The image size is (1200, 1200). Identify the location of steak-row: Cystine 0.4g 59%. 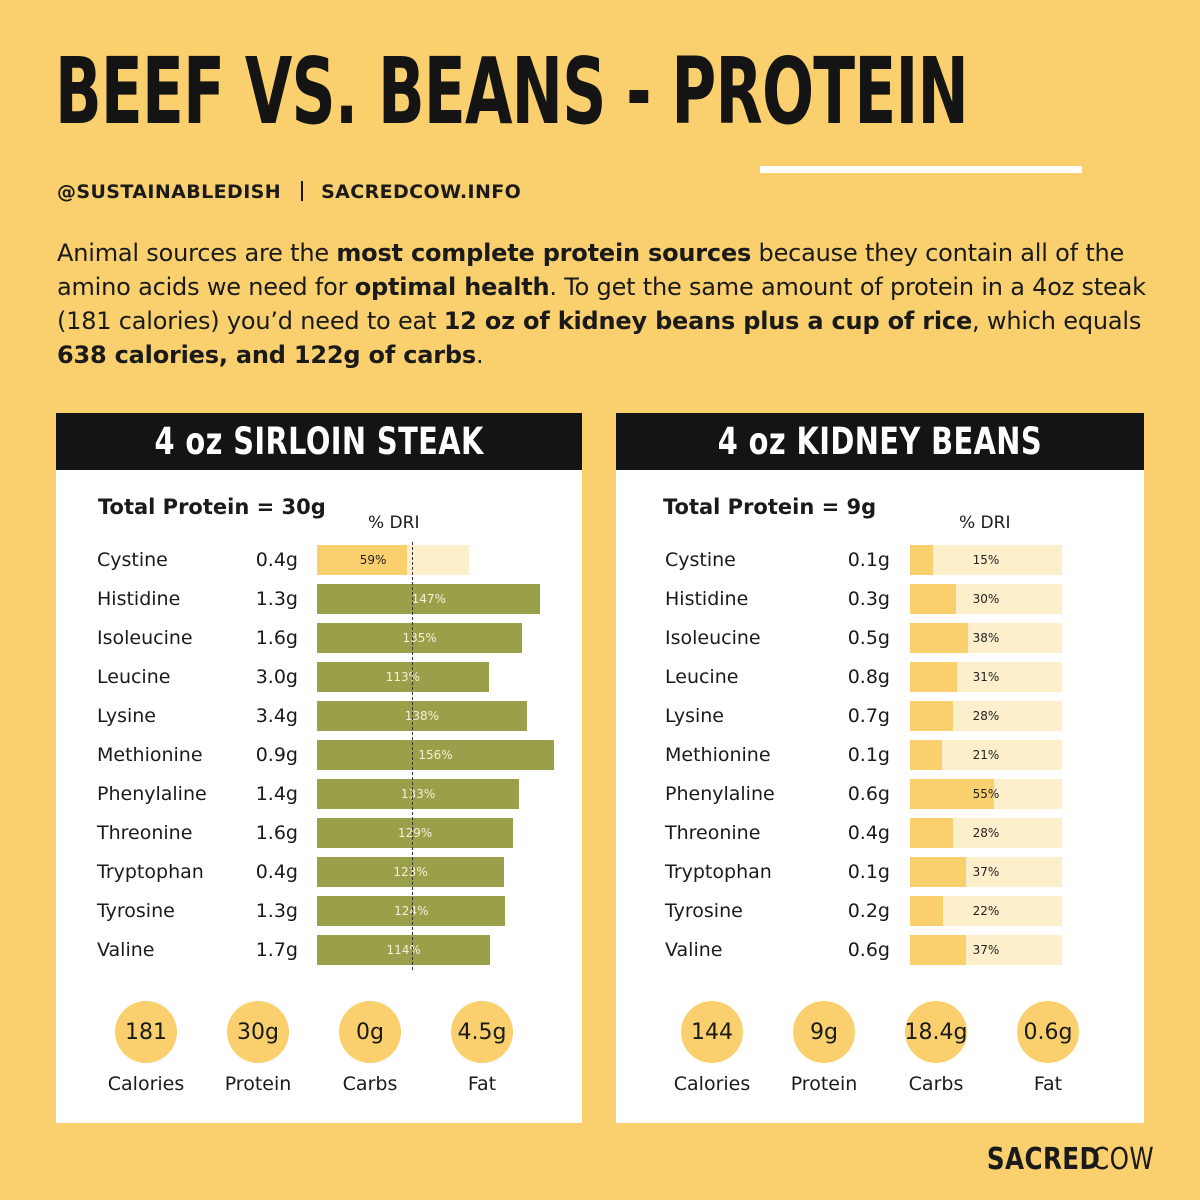
(319, 561).